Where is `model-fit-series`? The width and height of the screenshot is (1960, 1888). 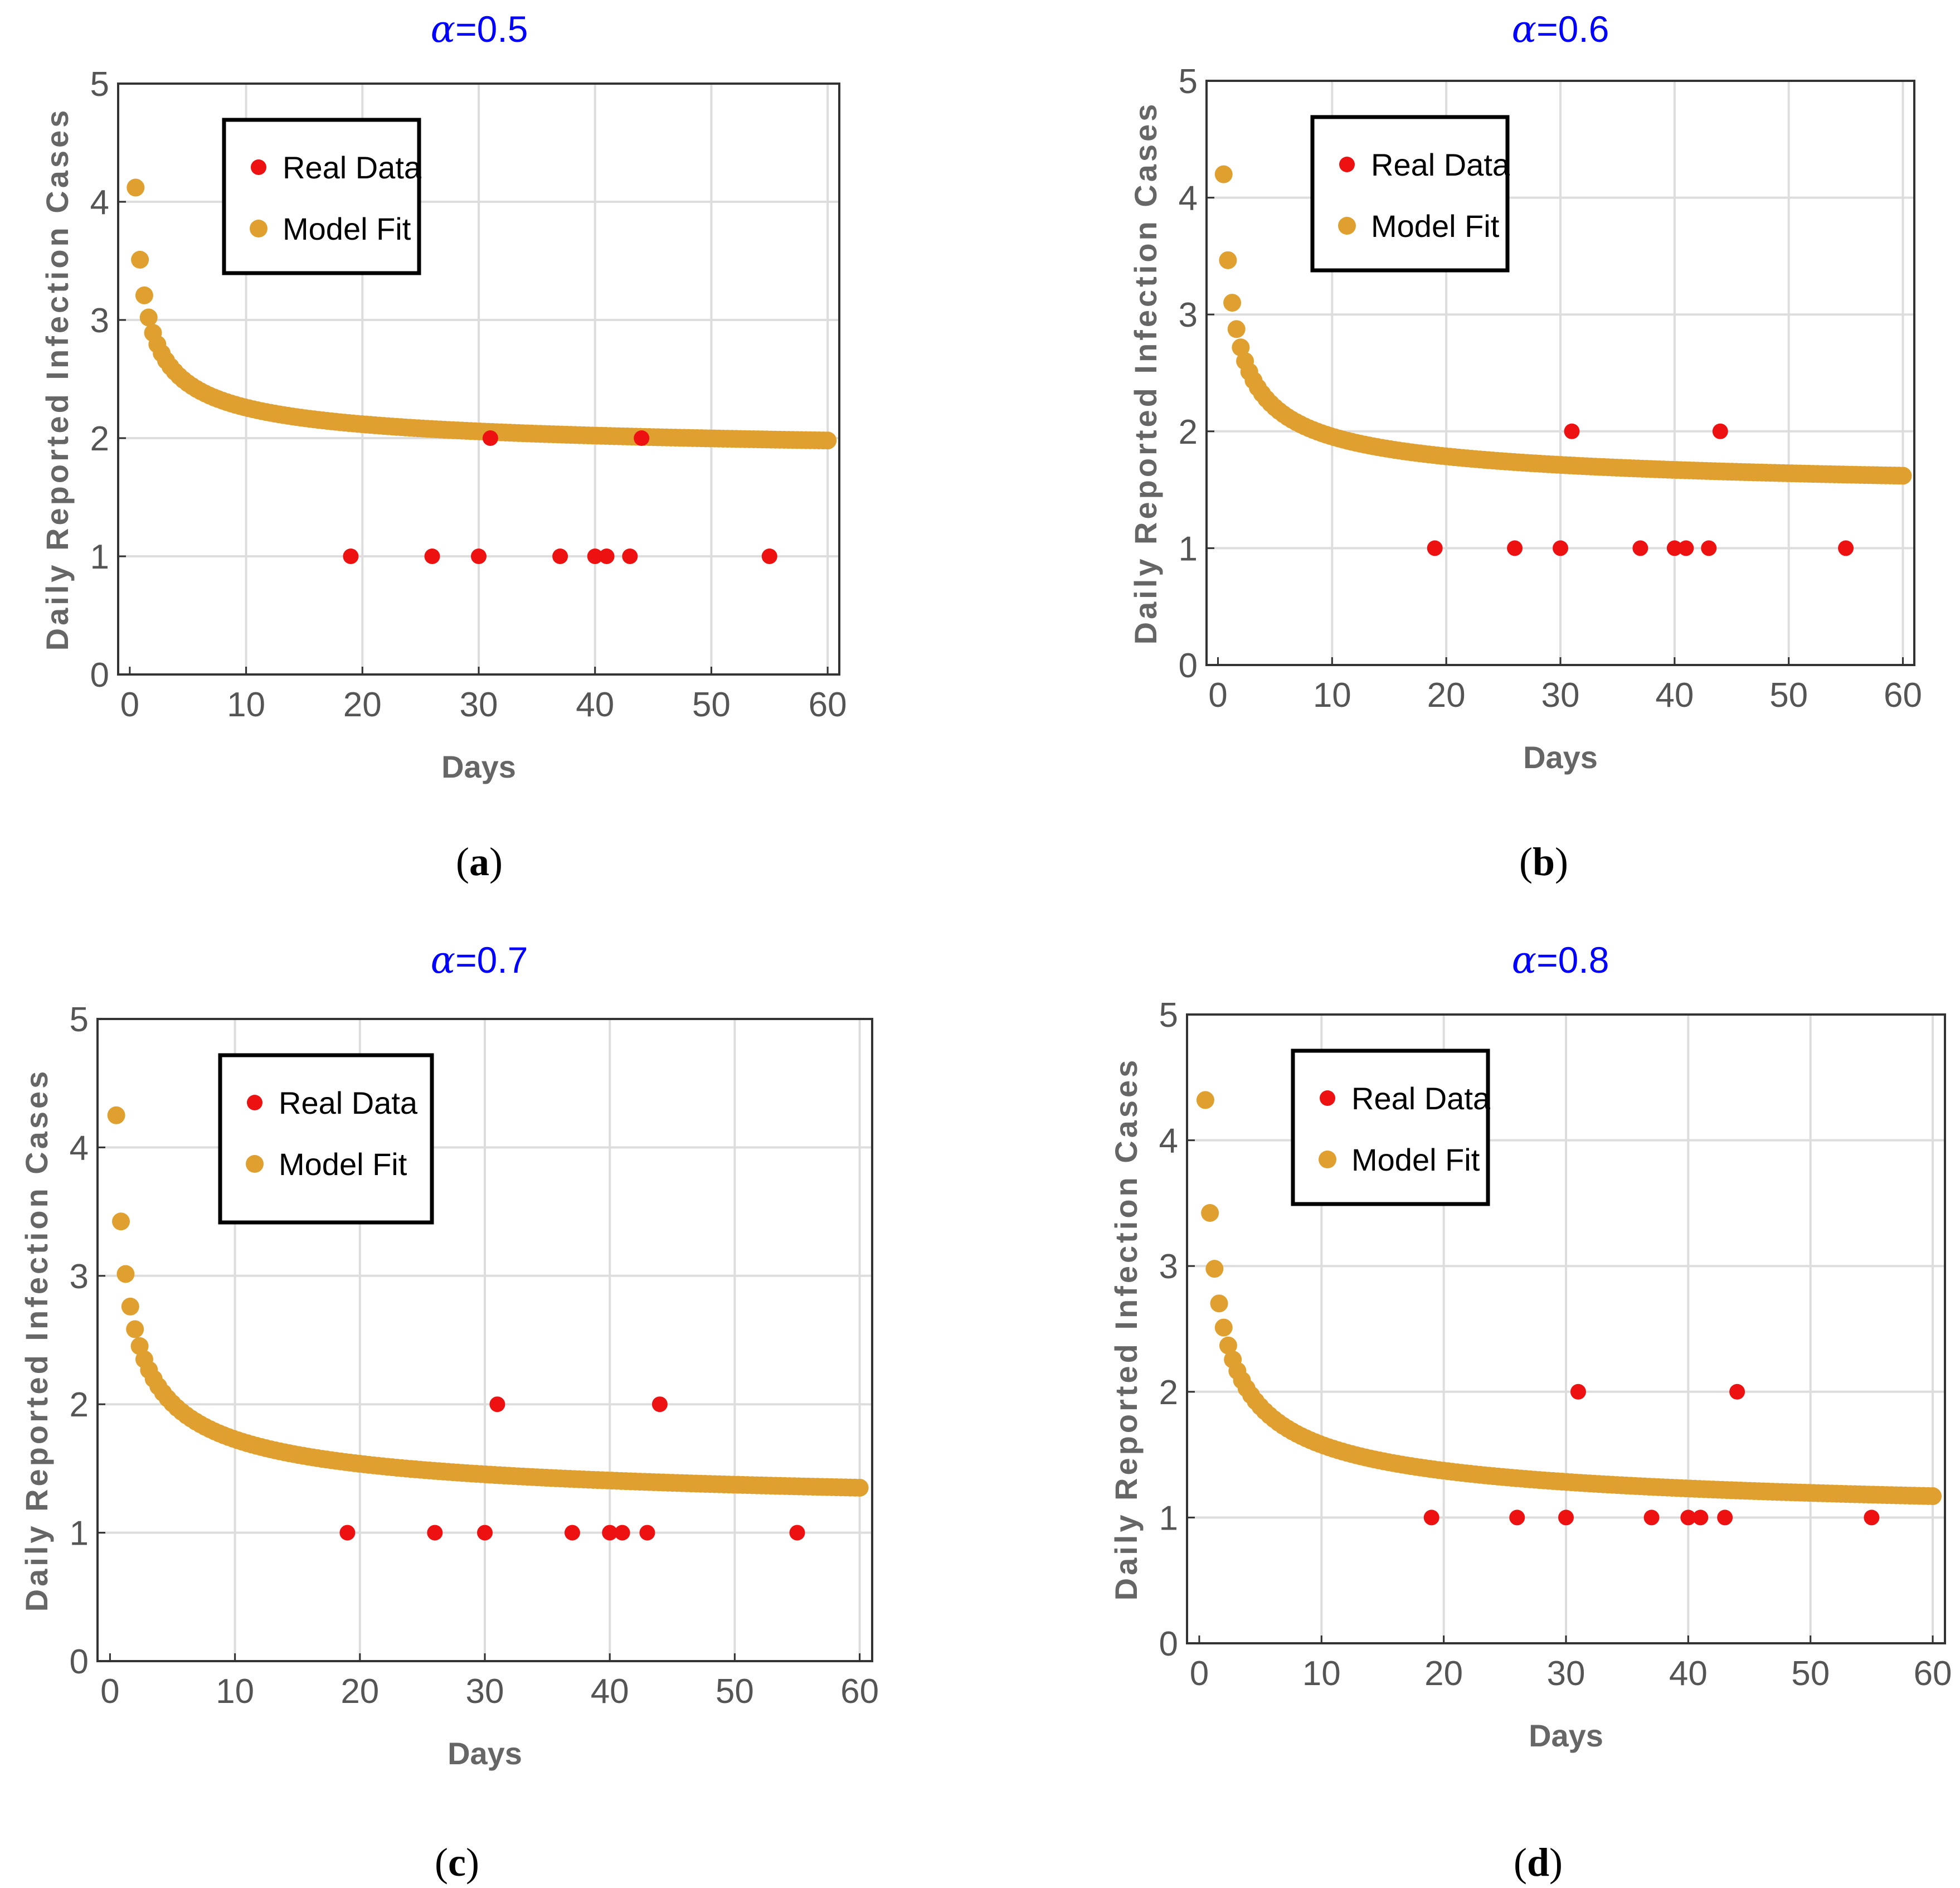 model-fit-series is located at coordinates (1563, 325).